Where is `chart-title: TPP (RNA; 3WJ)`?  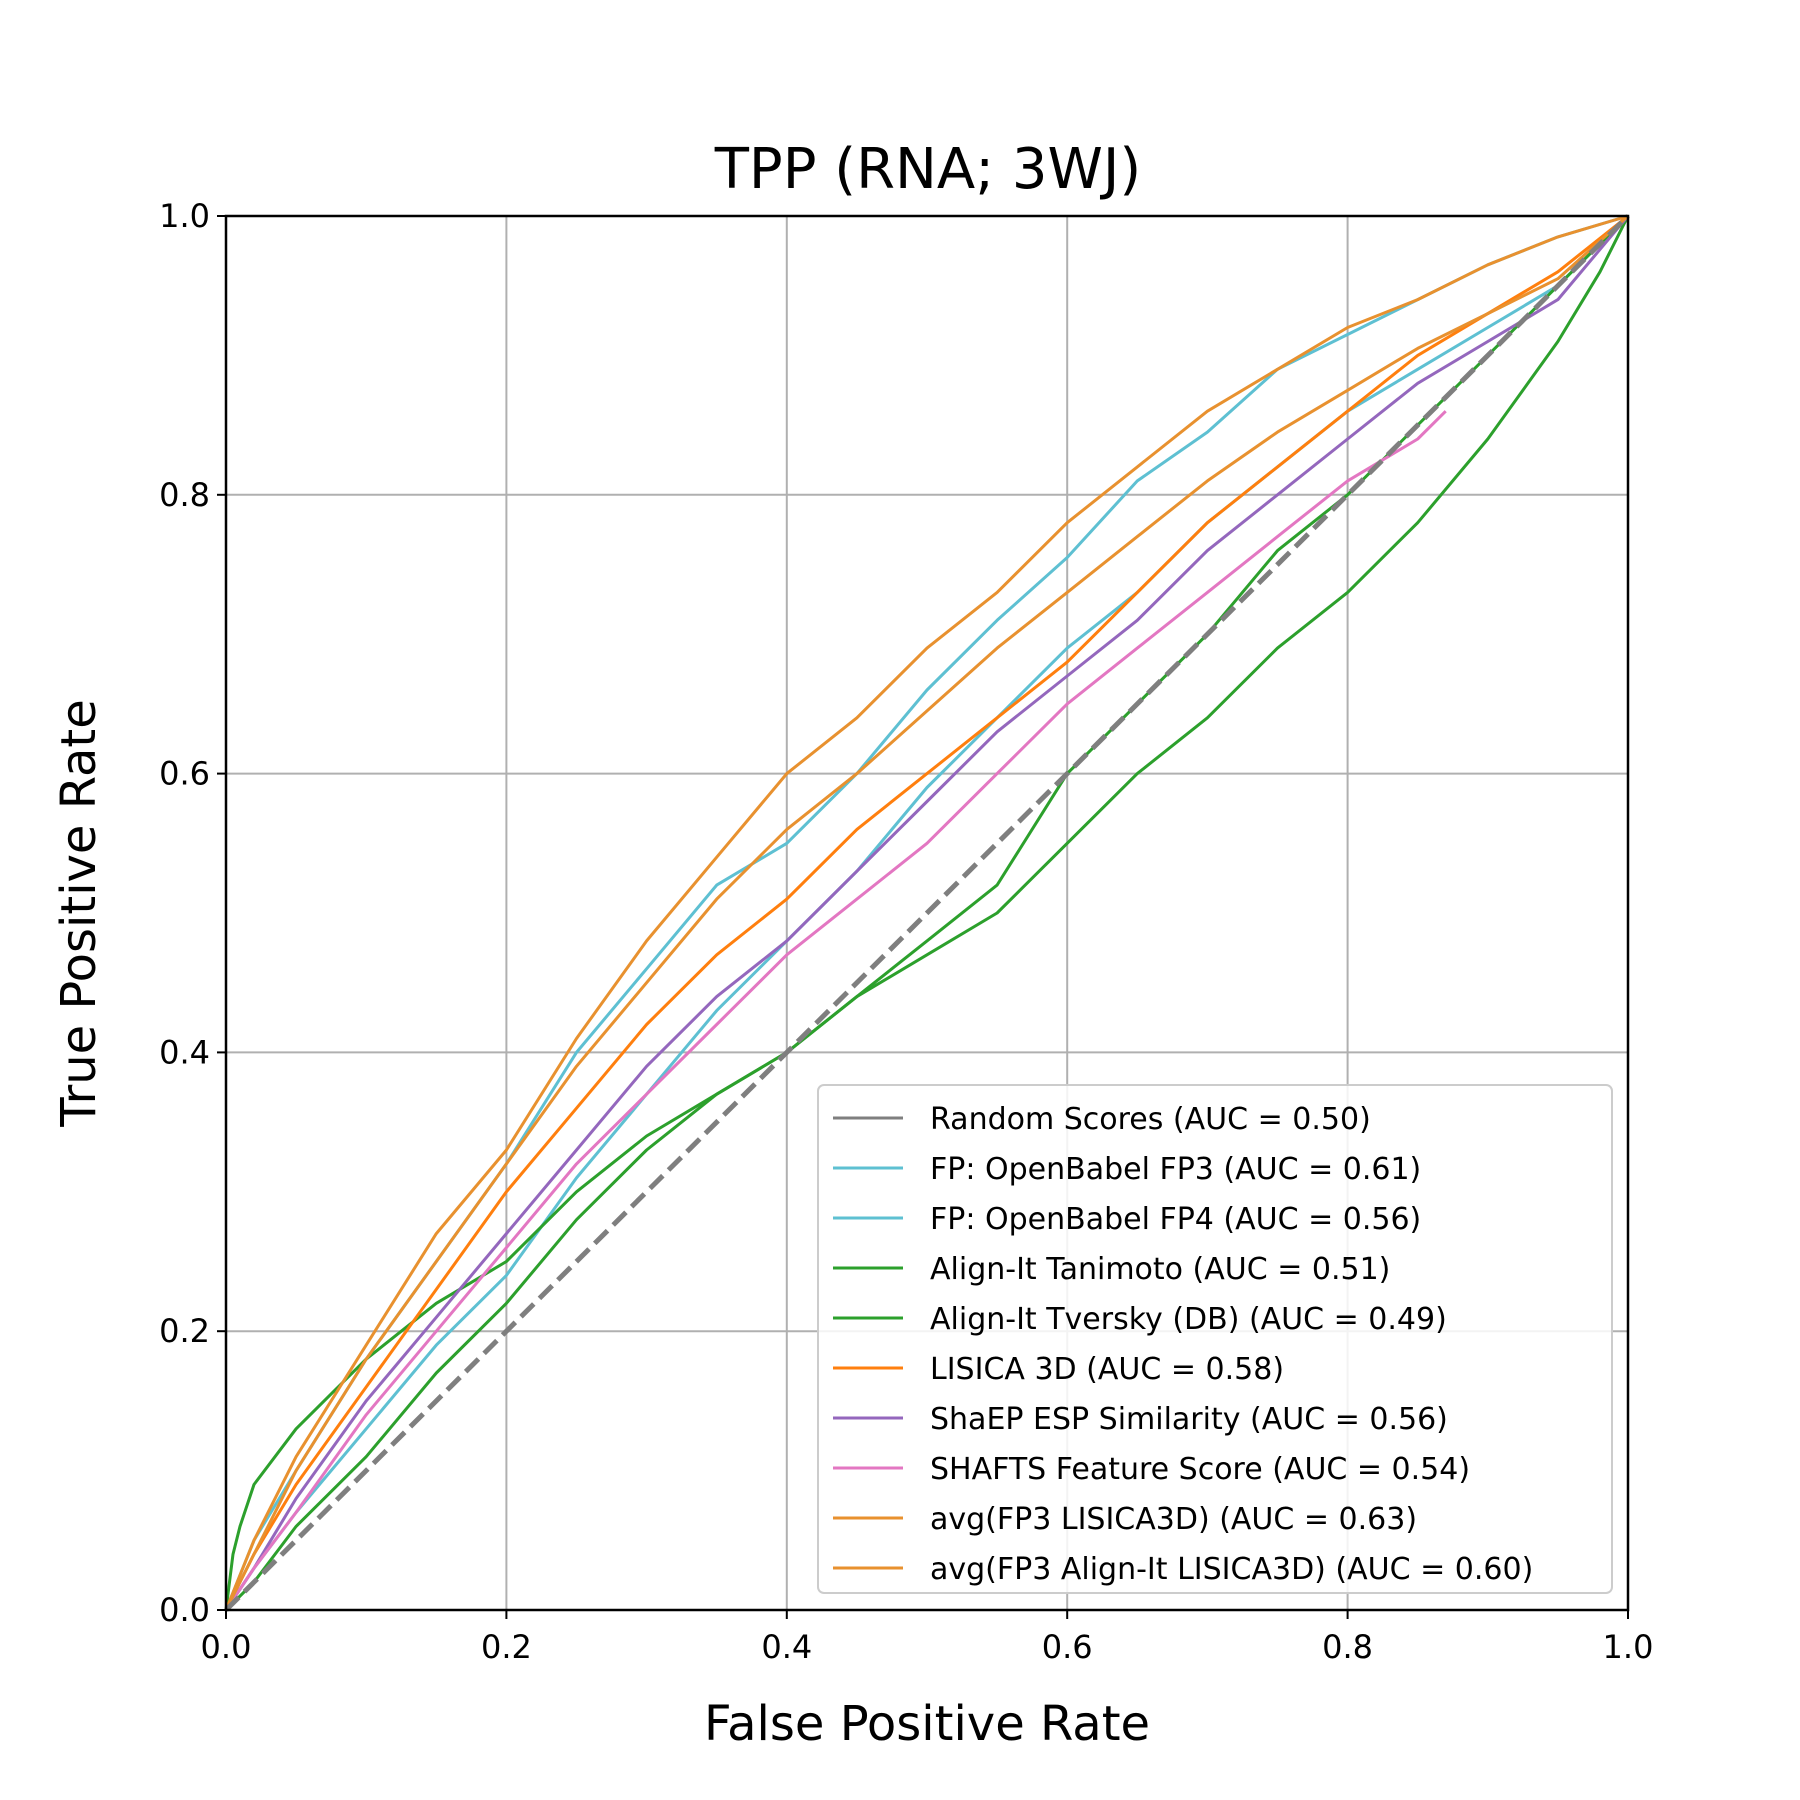 chart-title: TPP (RNA; 3WJ) is located at coordinates (928, 169).